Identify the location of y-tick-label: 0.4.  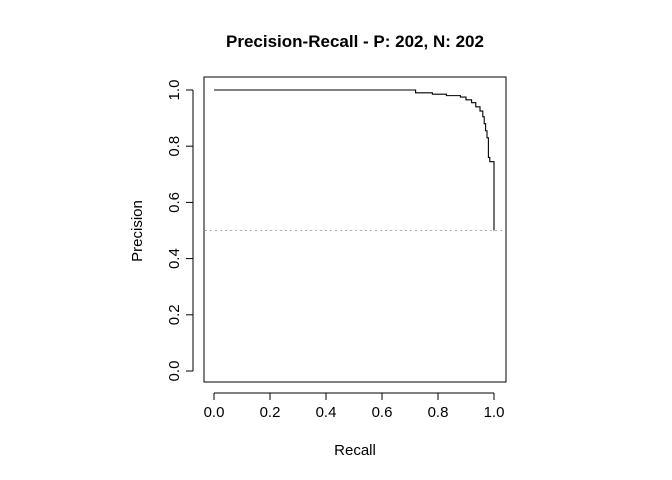
(174, 258).